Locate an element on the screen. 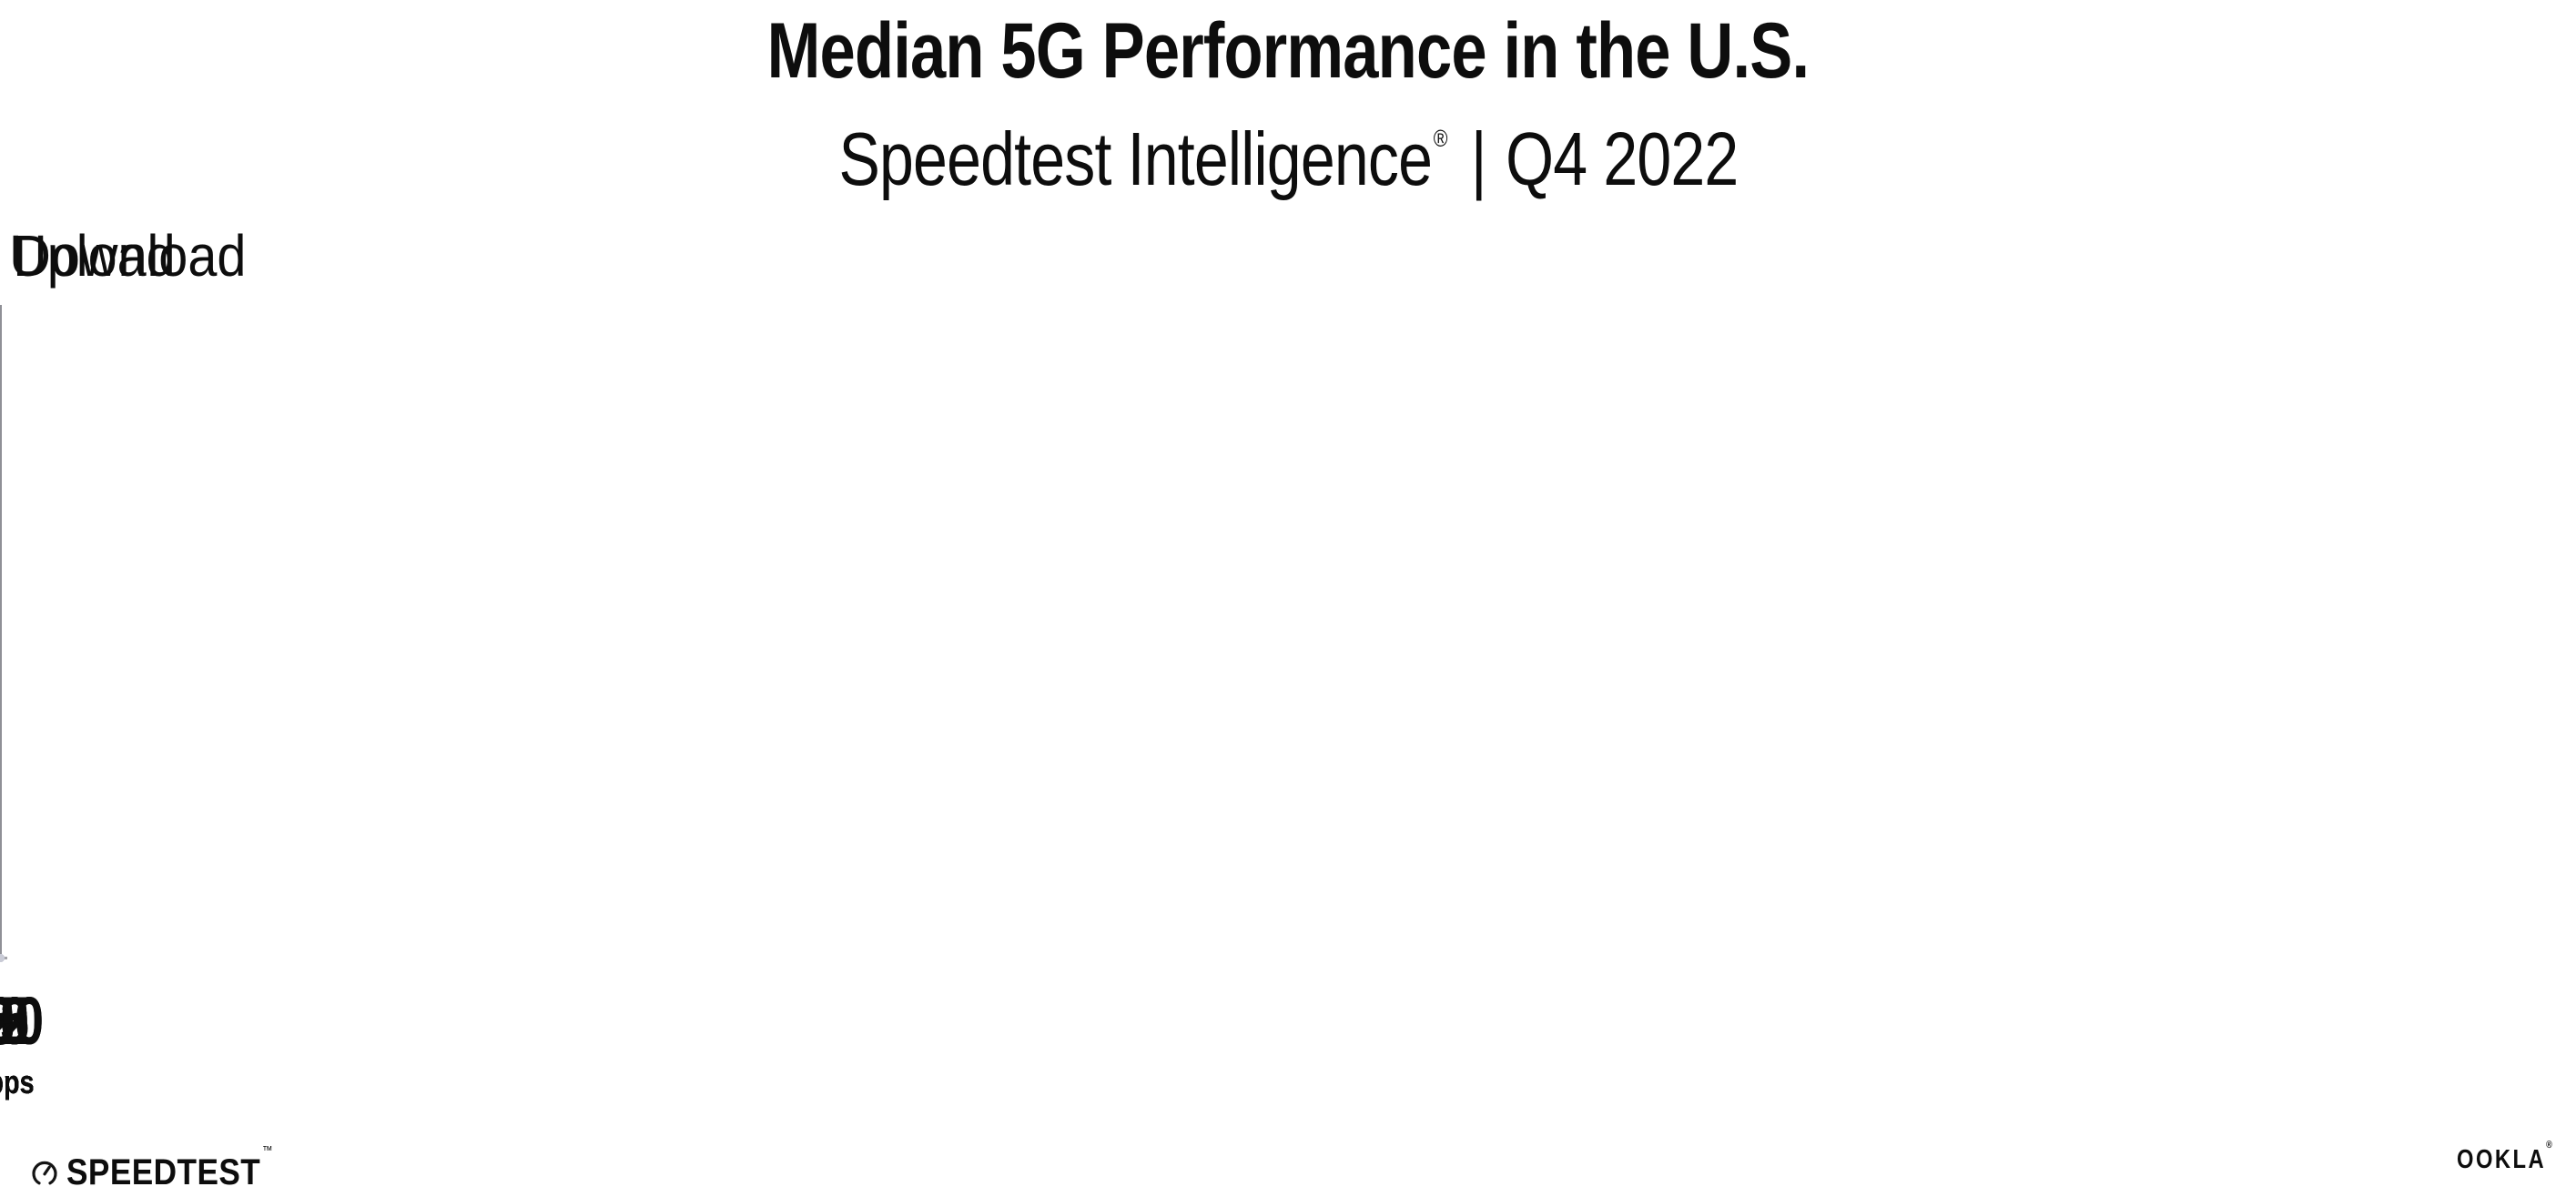  speedtest-wordmark: SPEEDTEST™ is located at coordinates (169, 1167).